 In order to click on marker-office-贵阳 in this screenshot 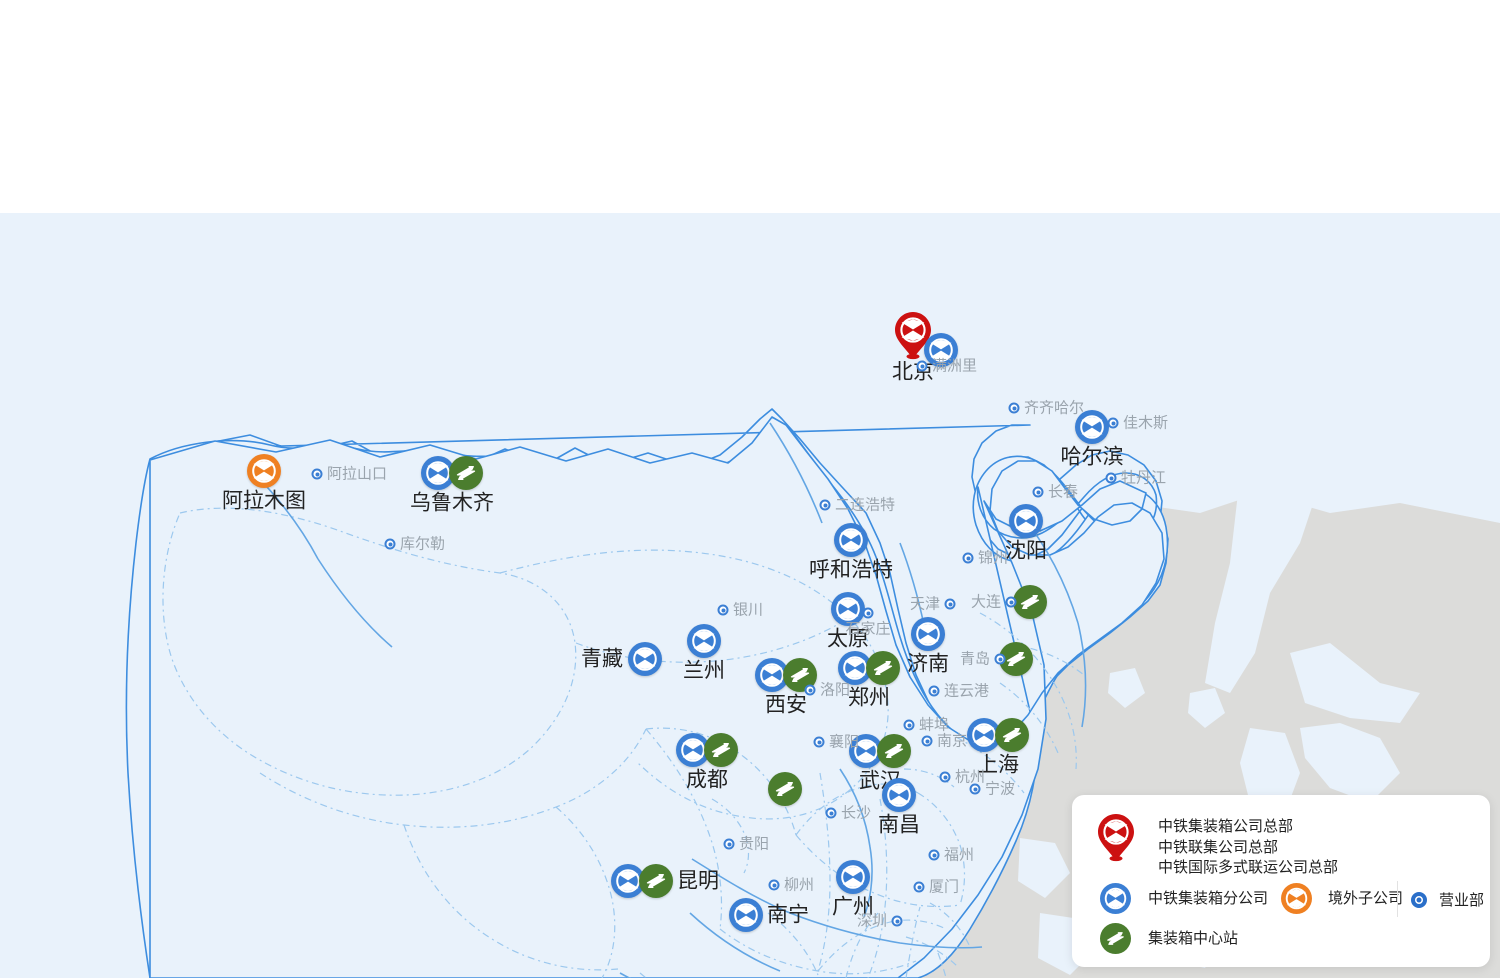, I will do `click(729, 844)`.